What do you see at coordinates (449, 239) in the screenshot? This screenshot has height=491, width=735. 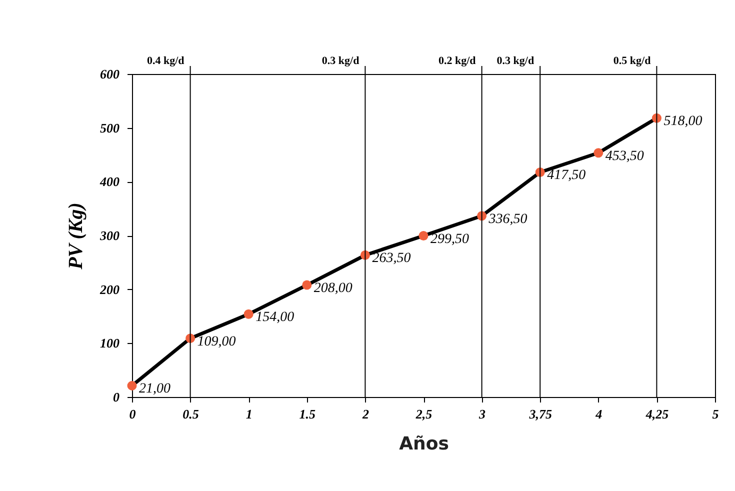 I see `data-label: 299,50` at bounding box center [449, 239].